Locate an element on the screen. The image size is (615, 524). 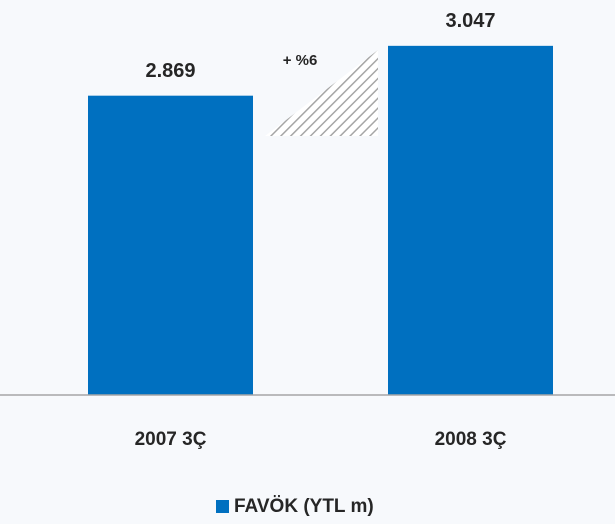
value-label: 3.047 is located at coordinates (470, 21).